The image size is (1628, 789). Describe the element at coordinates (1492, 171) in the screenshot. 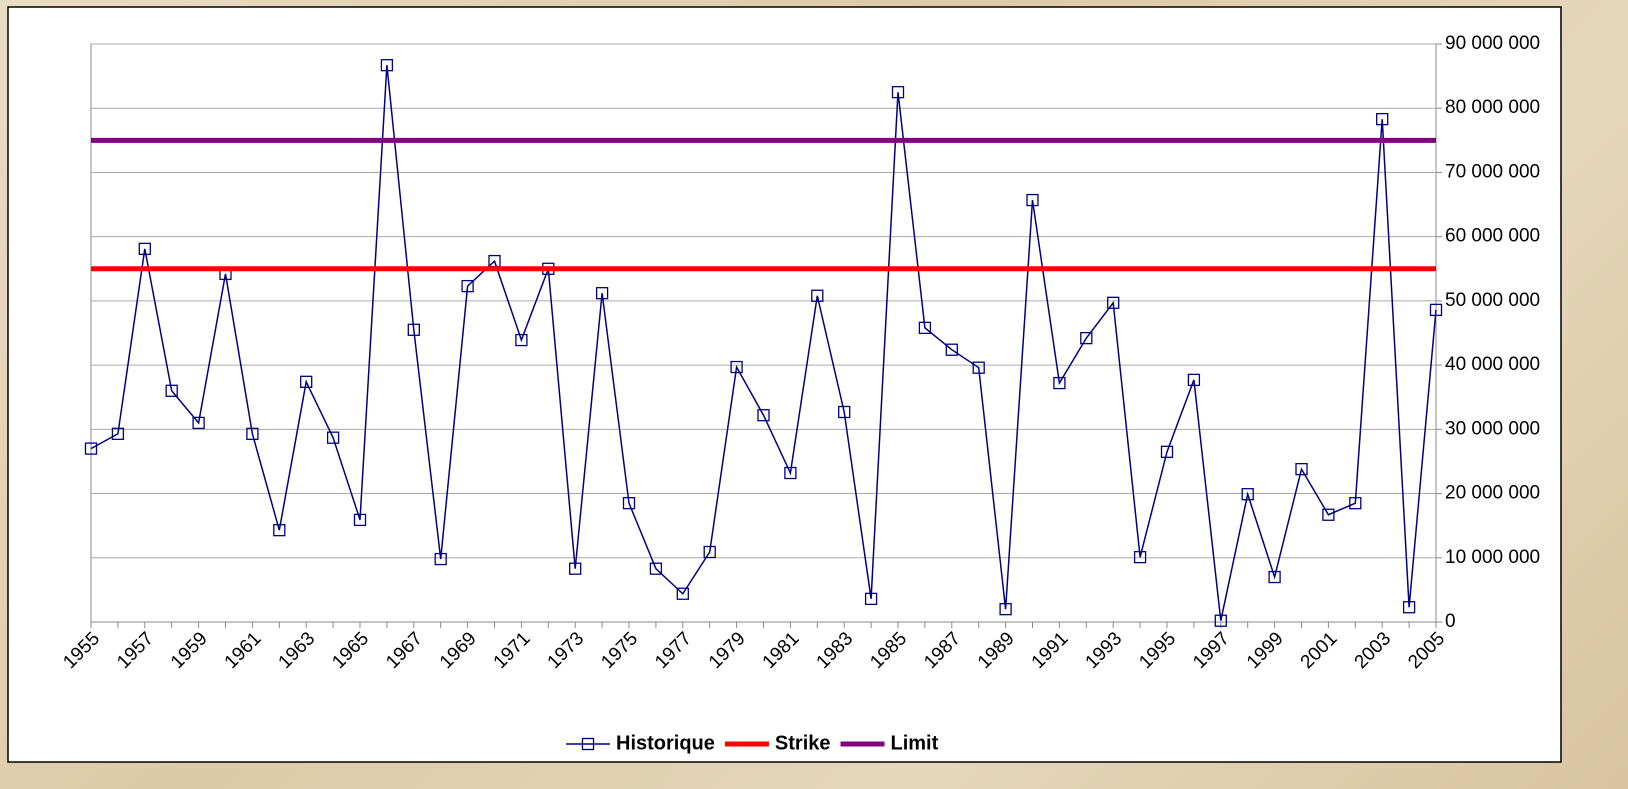

I see `y-tick-label: 70 000 000` at that location.